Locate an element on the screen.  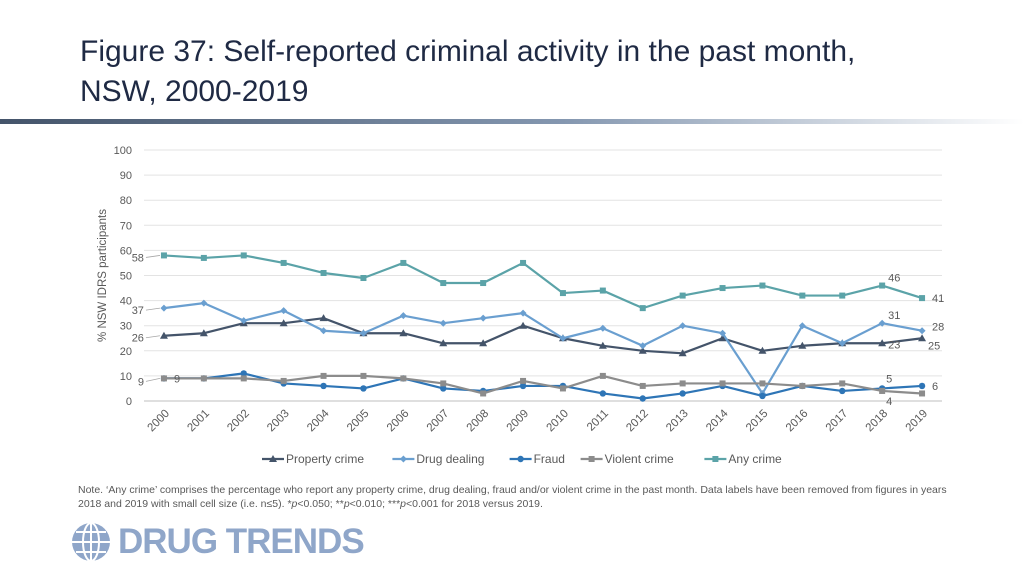
x-tick-label: 2004 is located at coordinates (318, 420).